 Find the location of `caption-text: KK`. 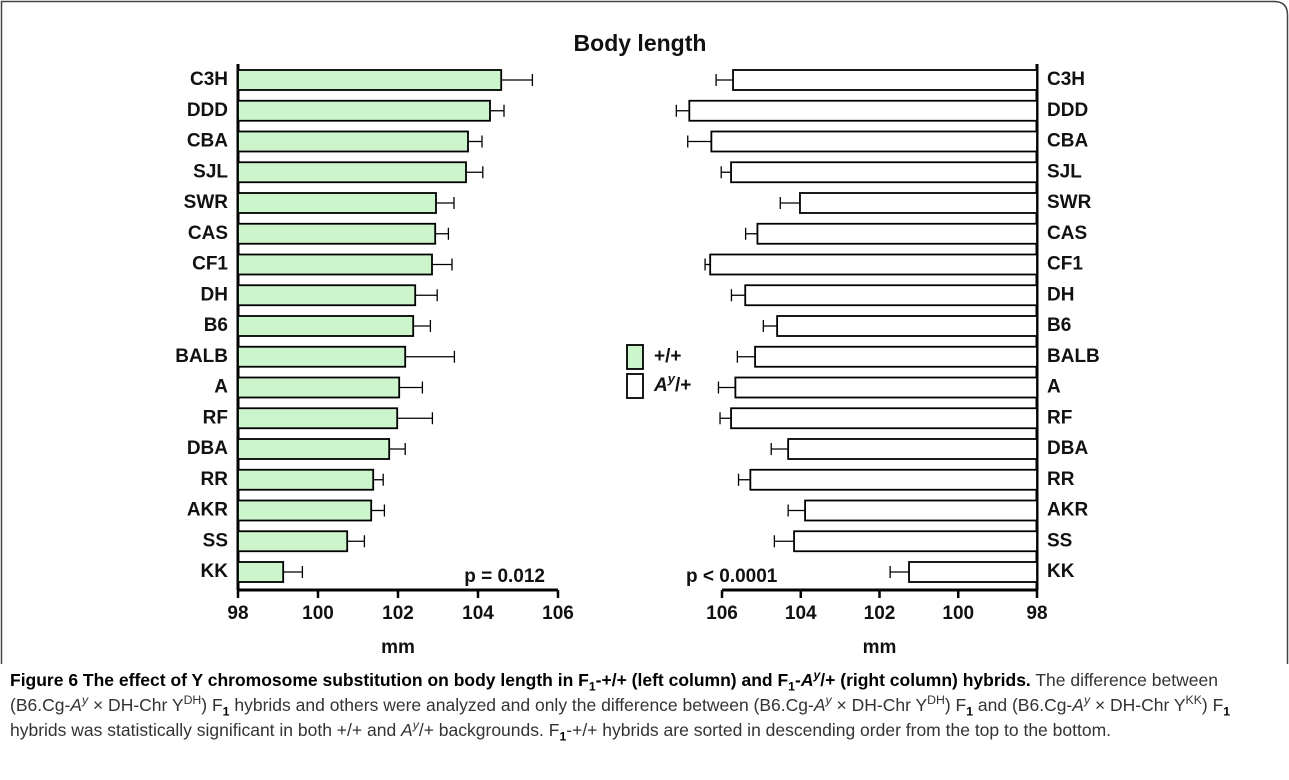

caption-text: KK is located at coordinates (1193, 700).